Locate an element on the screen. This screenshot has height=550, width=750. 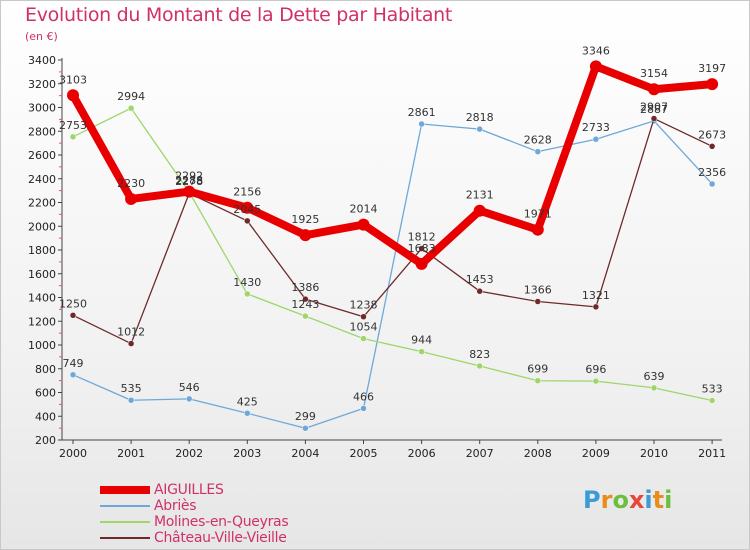
data-label: 1430 is located at coordinates (247, 282).